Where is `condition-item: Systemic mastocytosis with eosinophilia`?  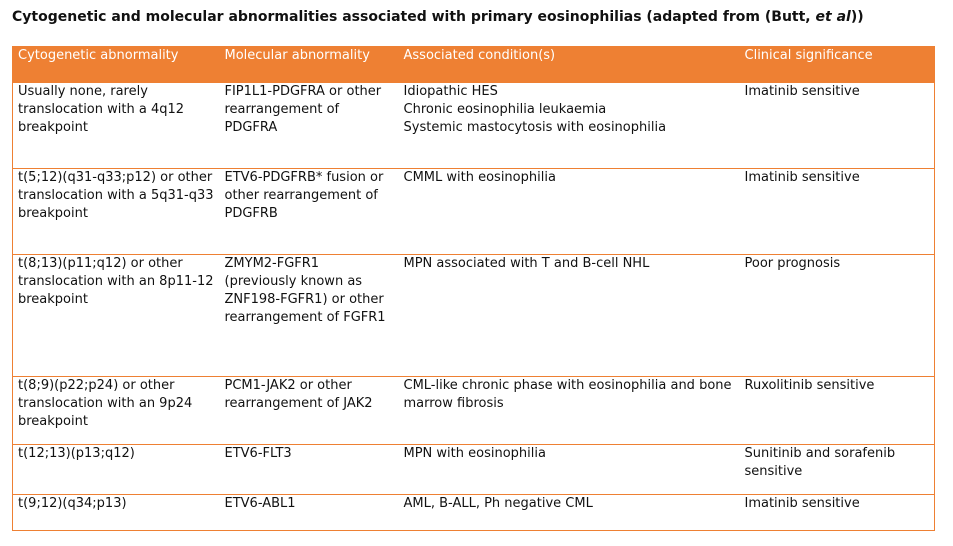
condition-item: Systemic mastocytosis with eosinophilia is located at coordinates (535, 127).